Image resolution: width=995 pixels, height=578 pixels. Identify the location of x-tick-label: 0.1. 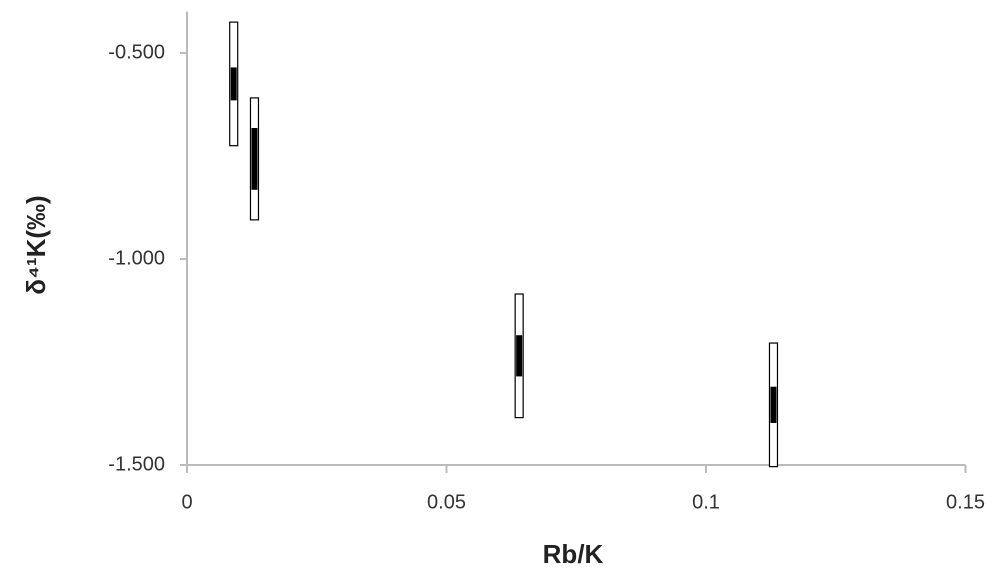
(706, 502).